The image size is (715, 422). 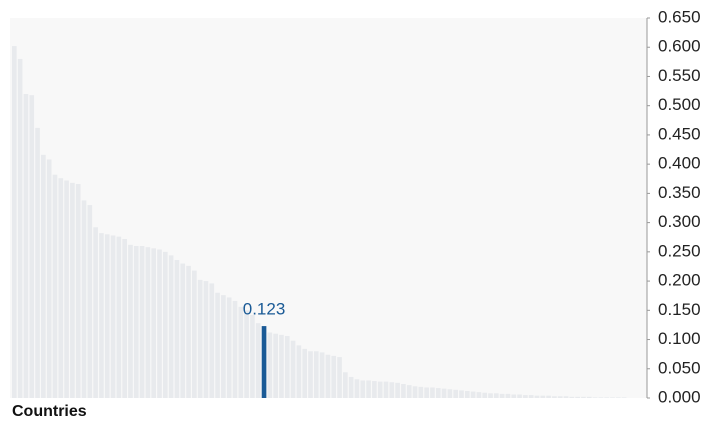 What do you see at coordinates (679, 16) in the screenshot?
I see `y-tick-label: 0.650` at bounding box center [679, 16].